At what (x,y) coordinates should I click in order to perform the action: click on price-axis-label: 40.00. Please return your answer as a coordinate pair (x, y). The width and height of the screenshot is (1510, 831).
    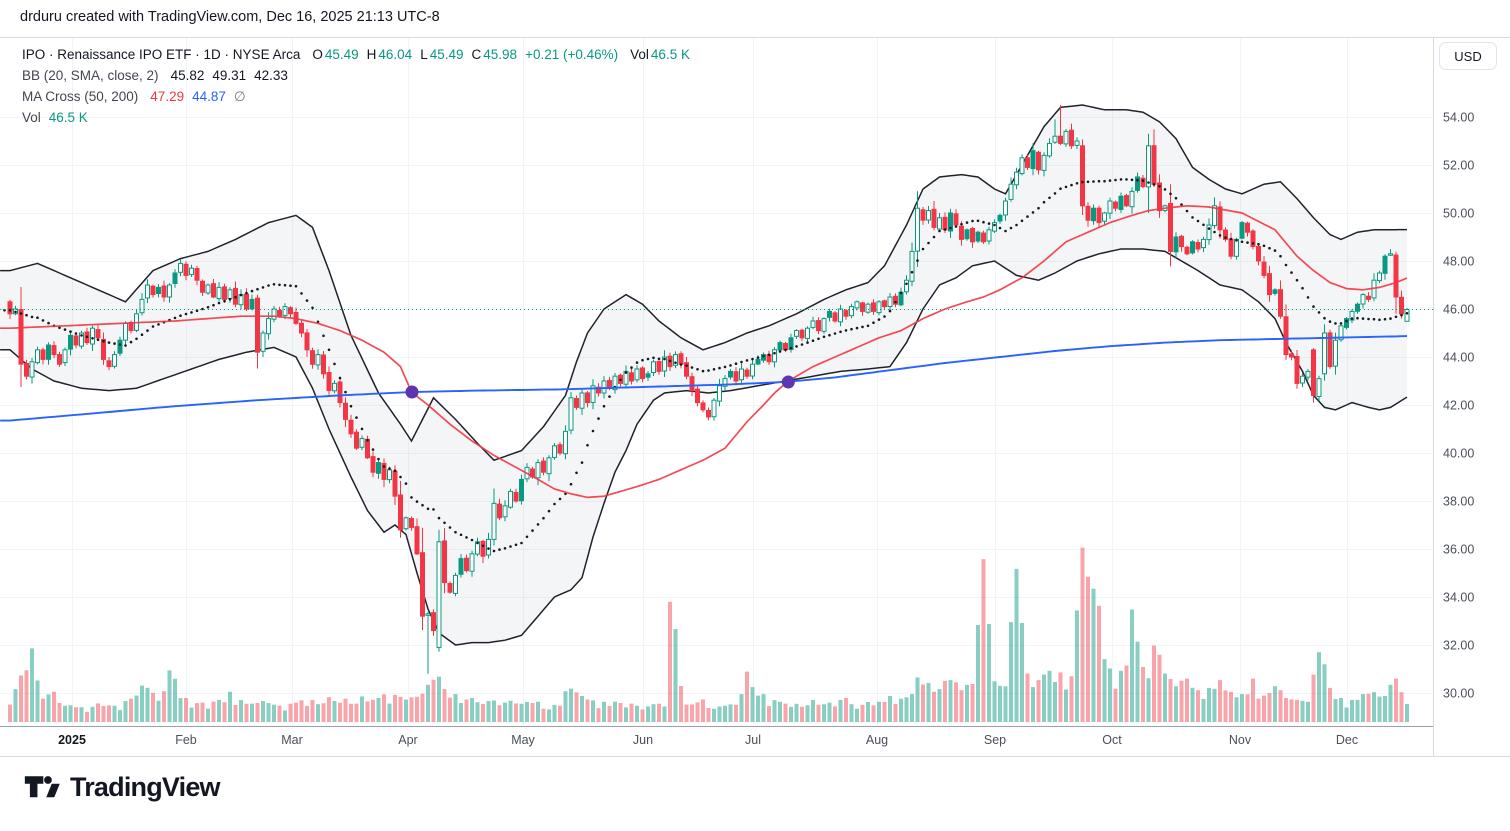
    Looking at the image, I should click on (1458, 454).